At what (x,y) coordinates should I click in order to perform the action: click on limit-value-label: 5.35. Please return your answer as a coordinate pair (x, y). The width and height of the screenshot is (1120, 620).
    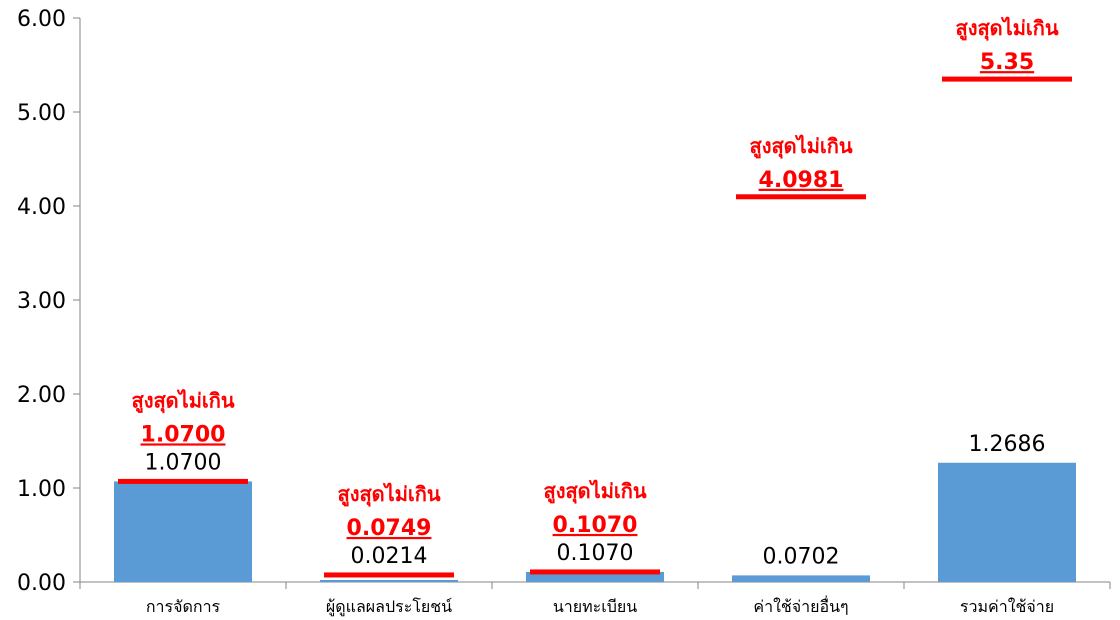
    Looking at the image, I should click on (1007, 62).